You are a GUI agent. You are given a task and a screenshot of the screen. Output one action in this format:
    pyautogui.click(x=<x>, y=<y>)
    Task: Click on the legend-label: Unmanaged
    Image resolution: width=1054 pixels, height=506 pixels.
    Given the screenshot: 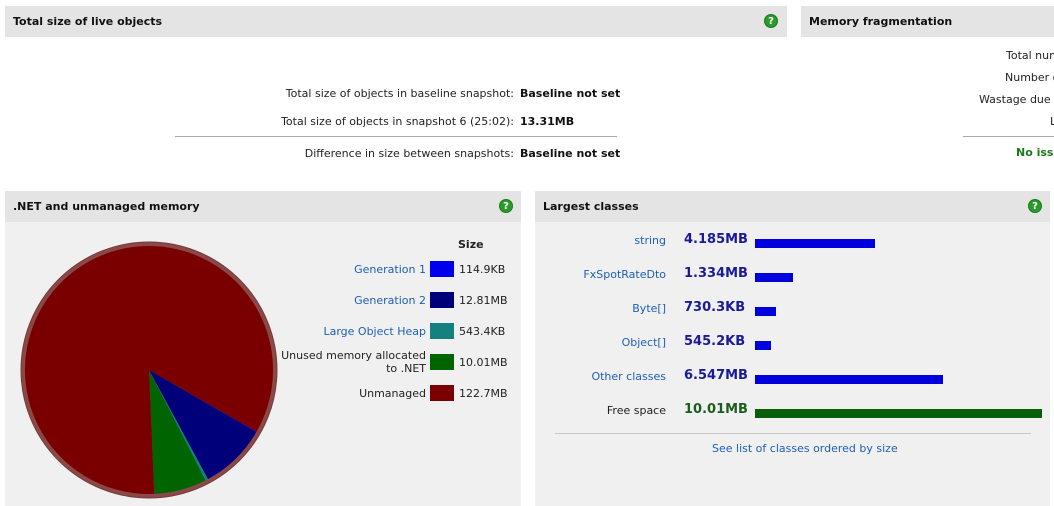 What is the action you would take?
    pyautogui.click(x=392, y=393)
    